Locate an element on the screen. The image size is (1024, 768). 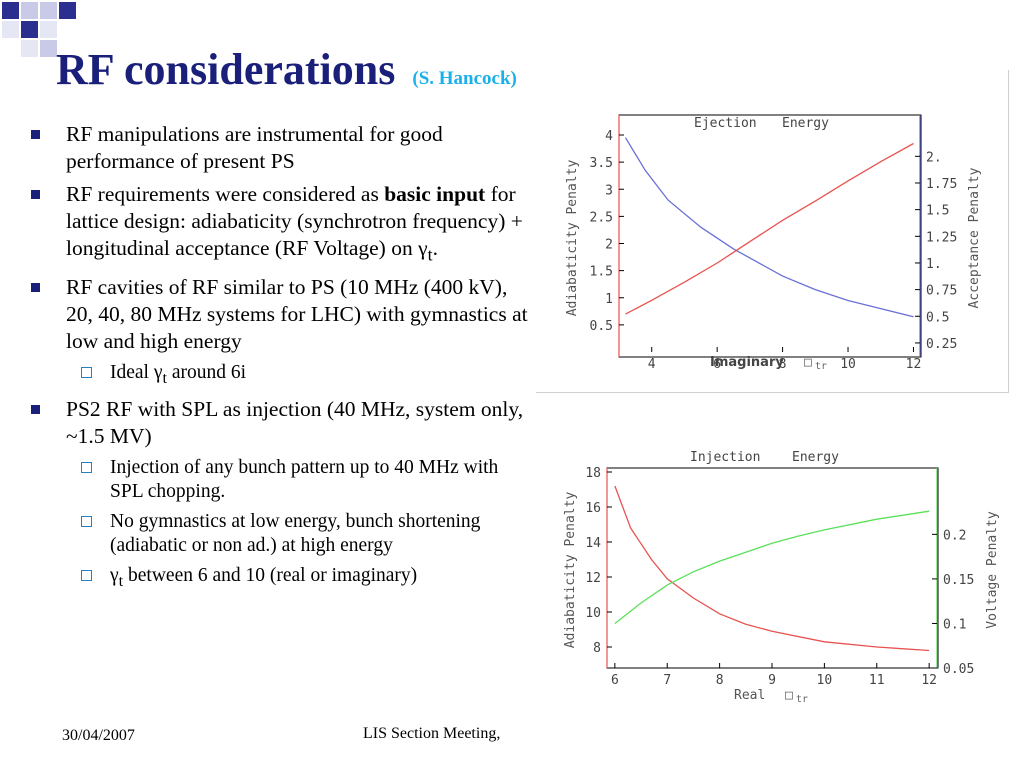
y-left-tick-label: 0.5 is located at coordinates (601, 326).